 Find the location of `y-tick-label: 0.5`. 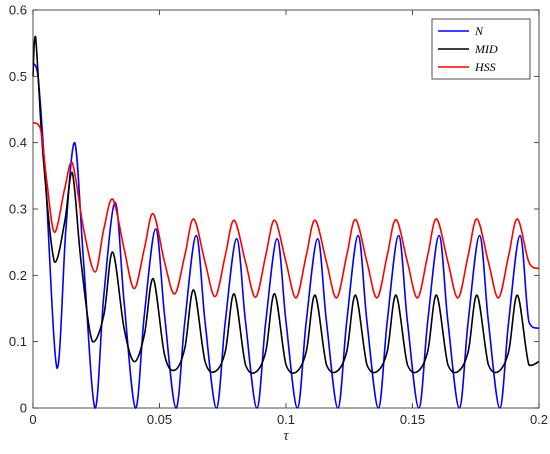

y-tick-label: 0.5 is located at coordinates (18, 76).